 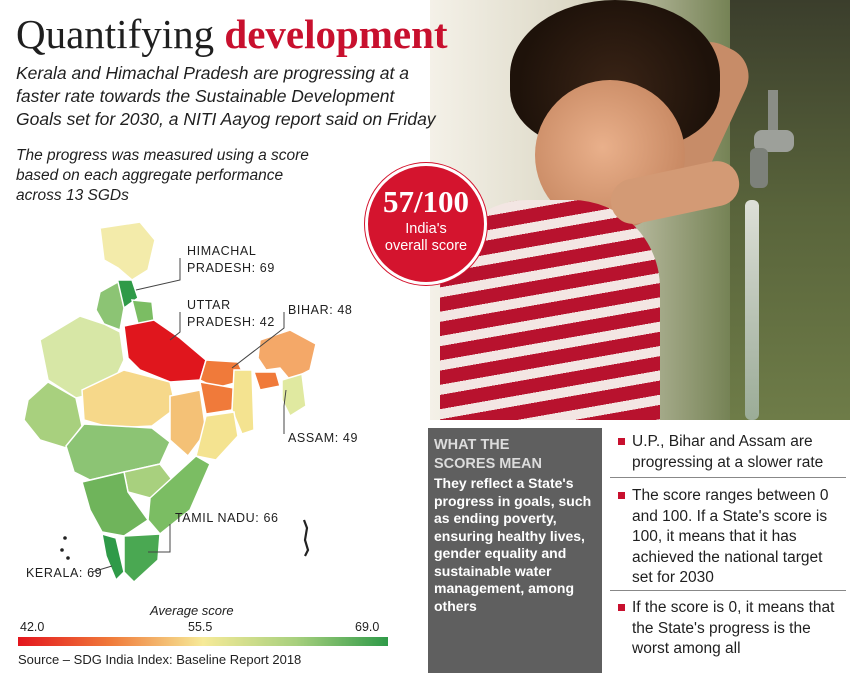 What do you see at coordinates (426, 201) in the screenshot?
I see `overall-score-value: 57/100` at bounding box center [426, 201].